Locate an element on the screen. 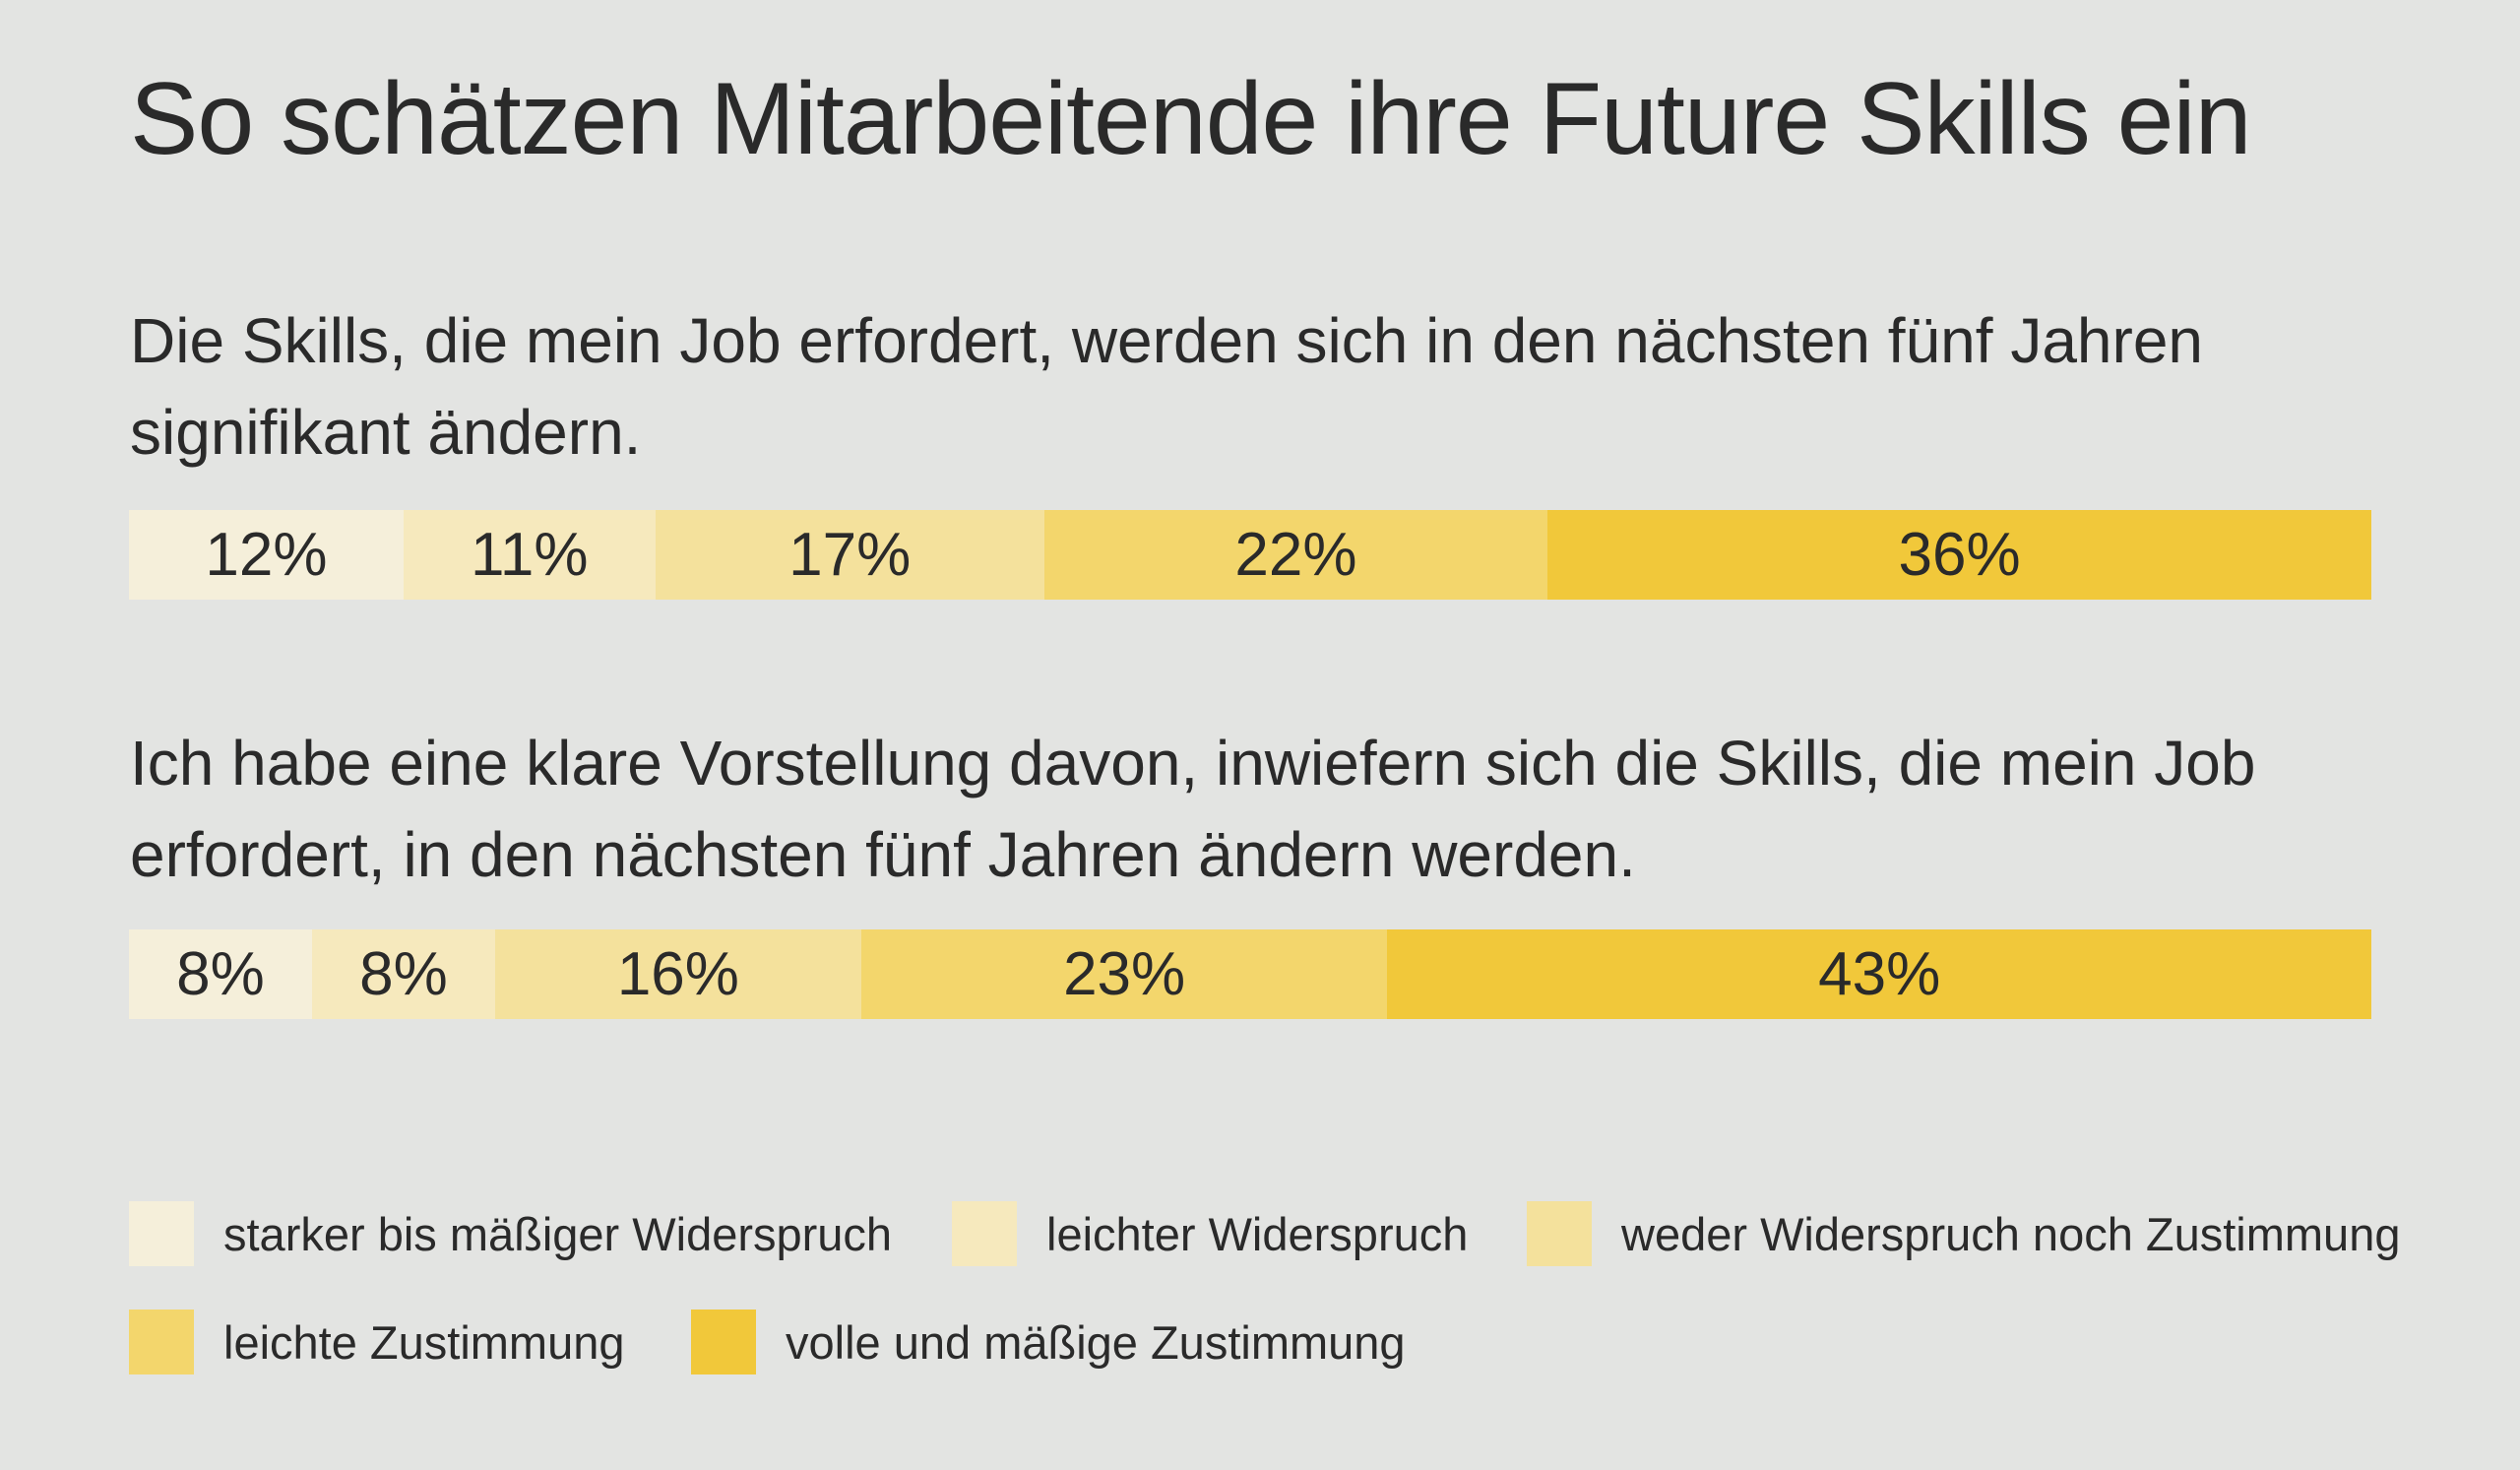 The width and height of the screenshot is (2520, 1470). bar-segment: 16% is located at coordinates (677, 974).